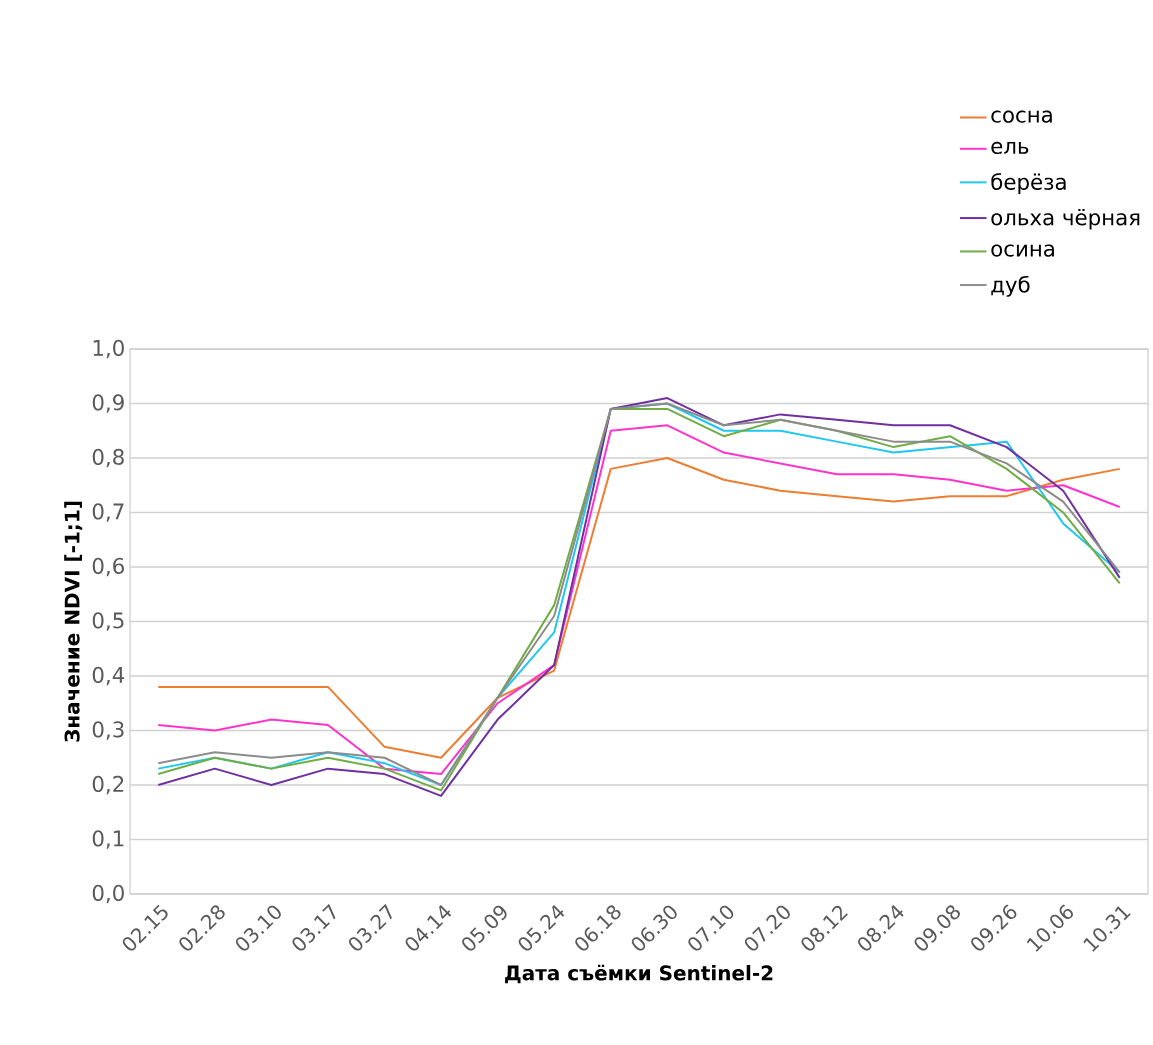 Image resolution: width=1153 pixels, height=1045 pixels. Describe the element at coordinates (108, 567) in the screenshot. I see `y-tick-label: 0,6` at that location.